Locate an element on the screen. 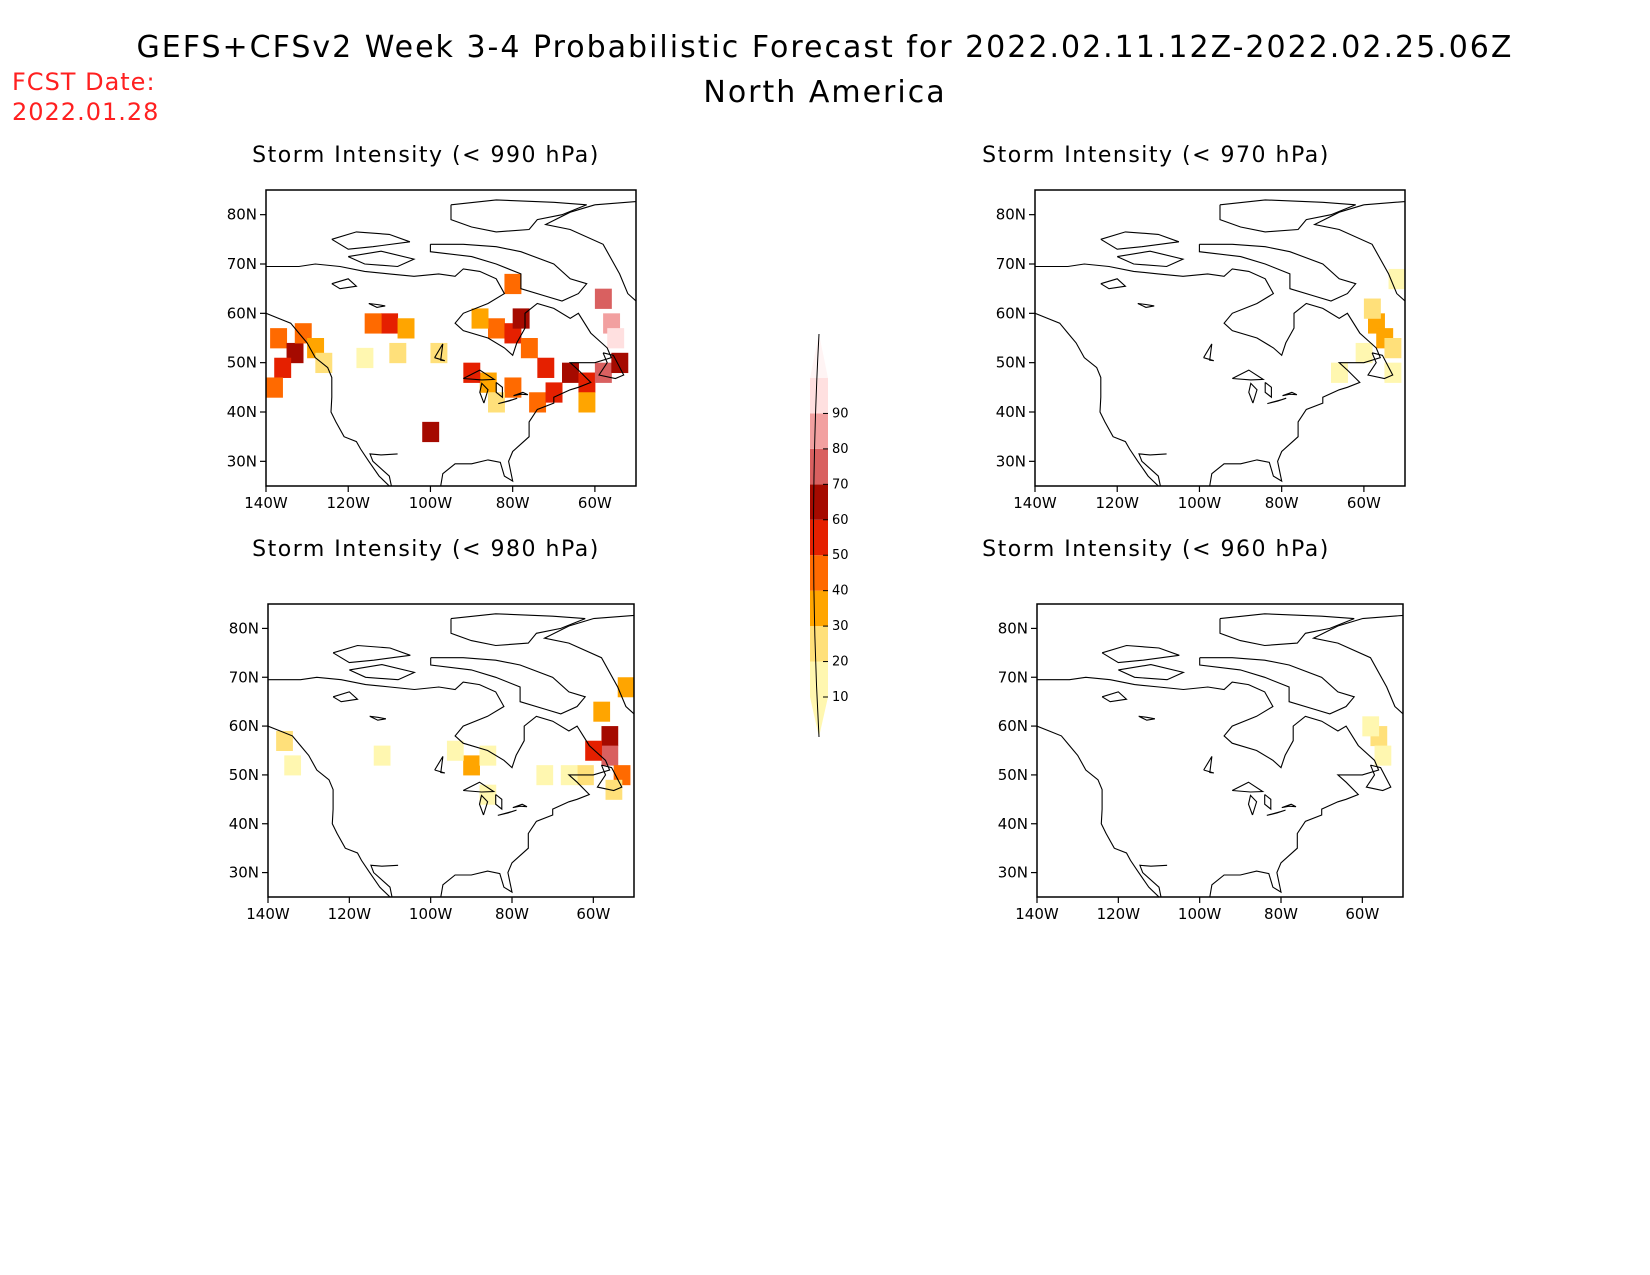  colorbar-bottom-cap is located at coordinates (819, 717).